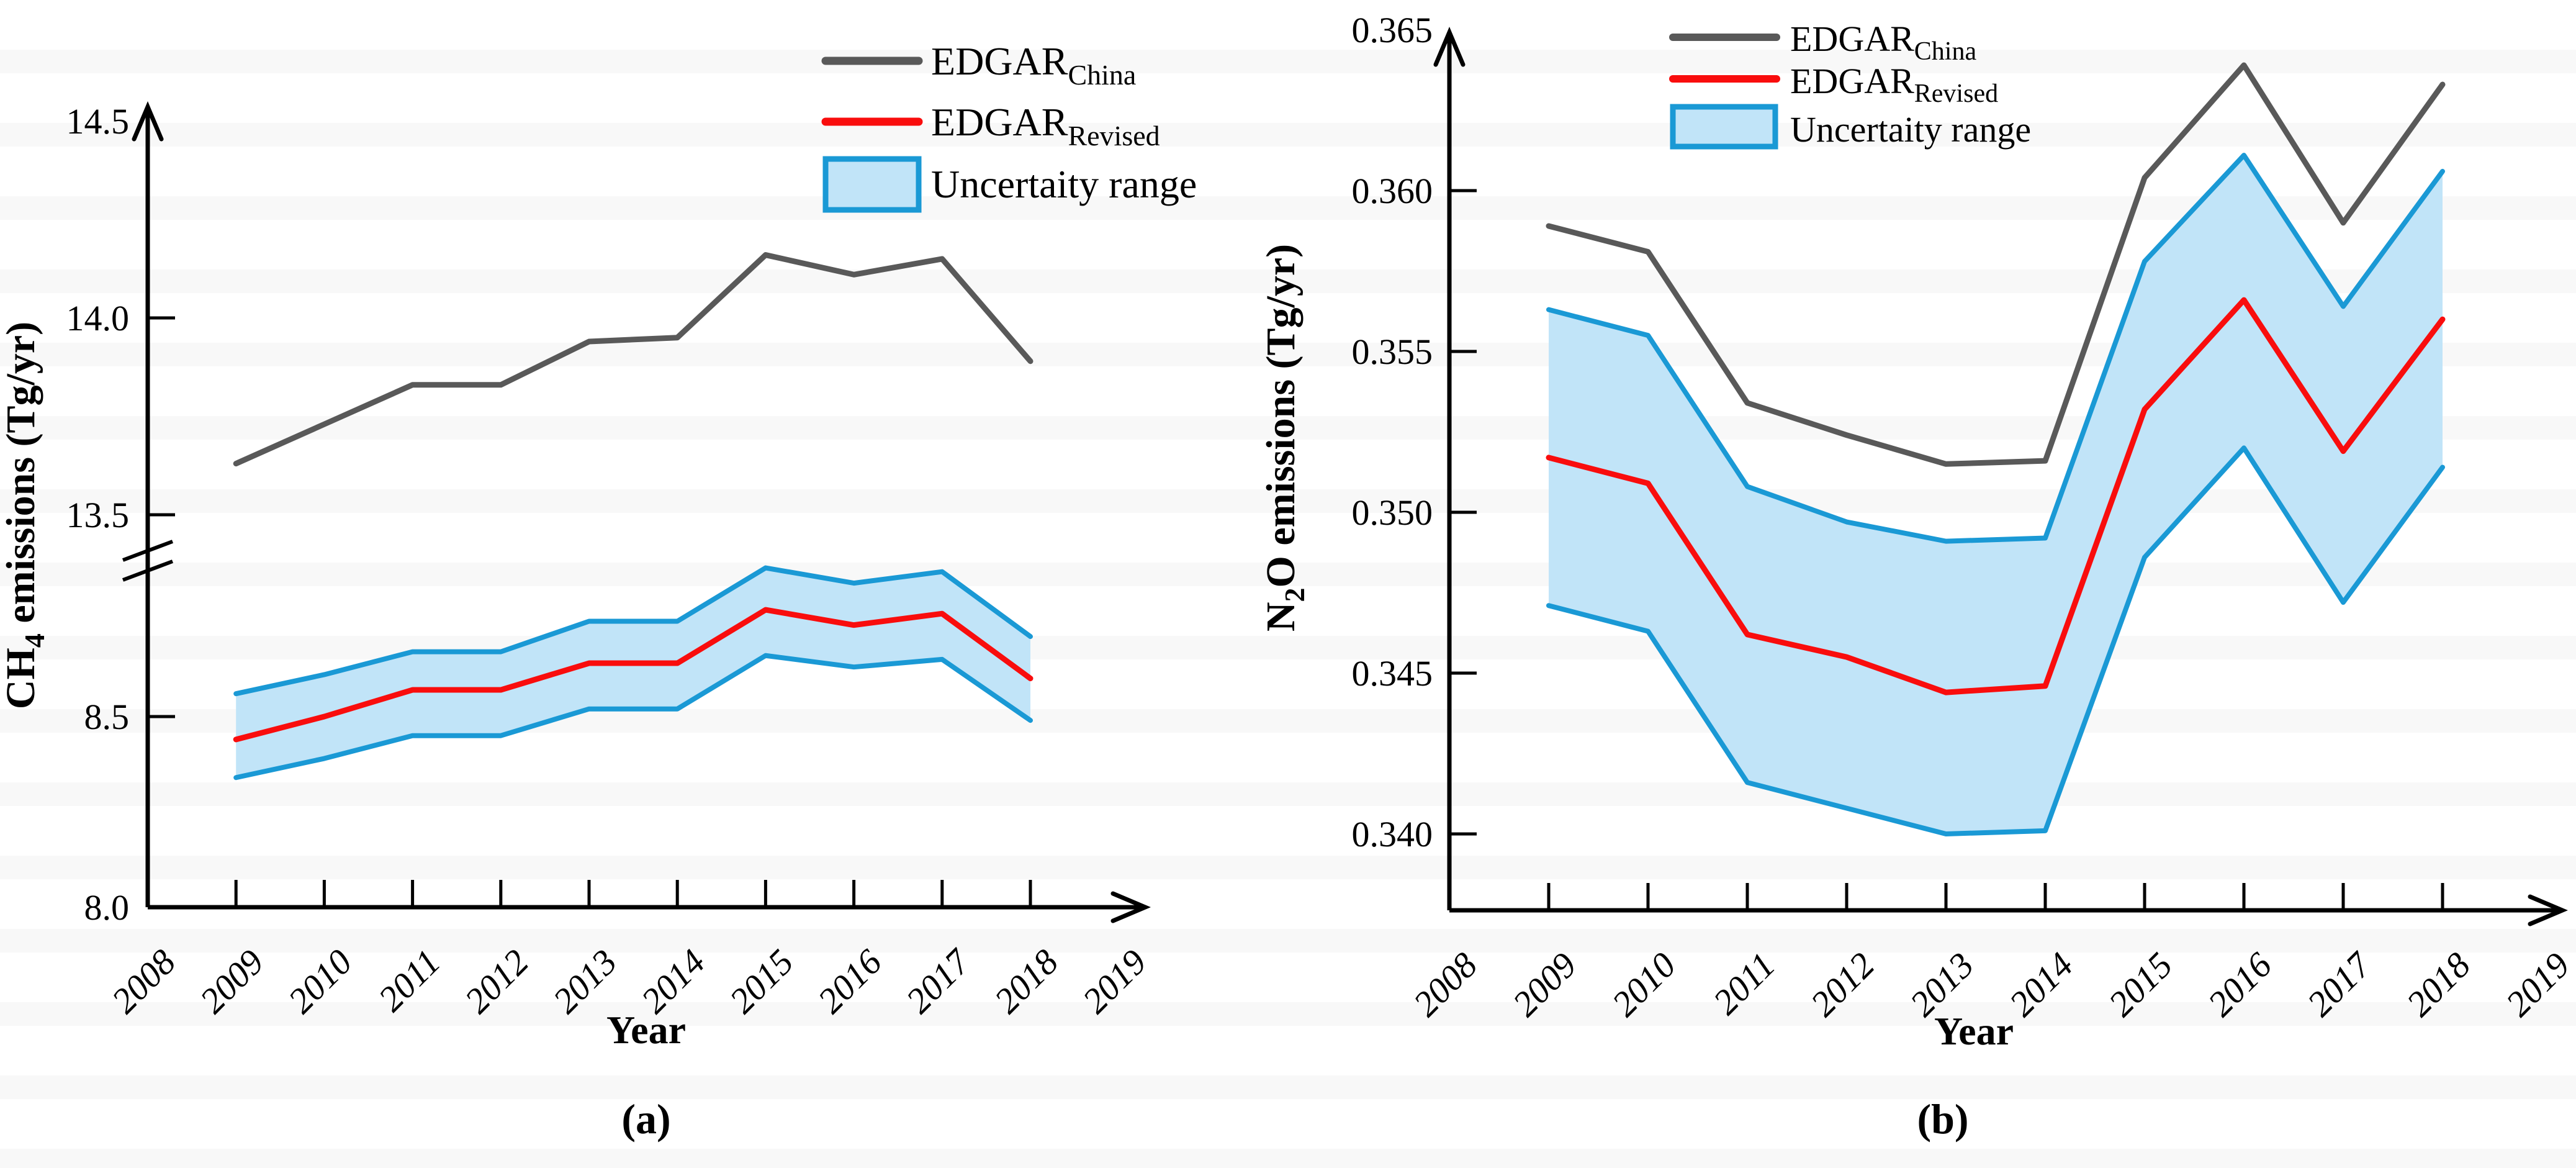 Image resolution: width=2576 pixels, height=1168 pixels. I want to click on y-tick-label: 8.0, so click(107, 907).